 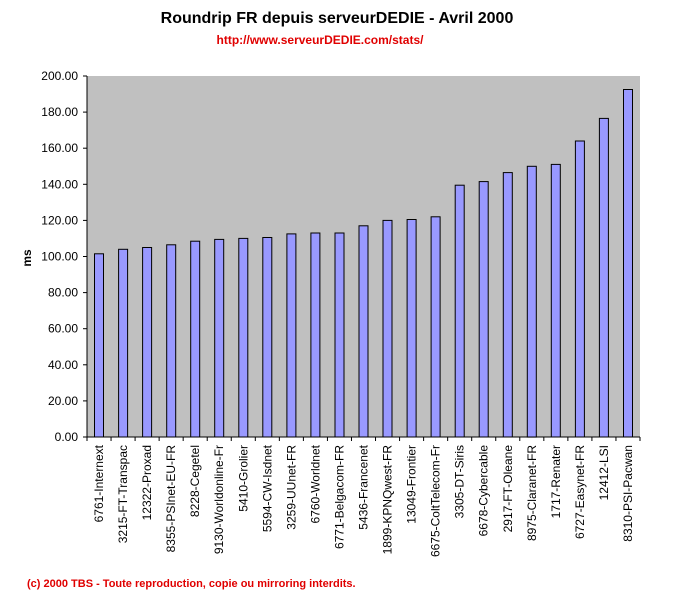 I want to click on y-tick-label: 180.00, so click(x=59, y=112).